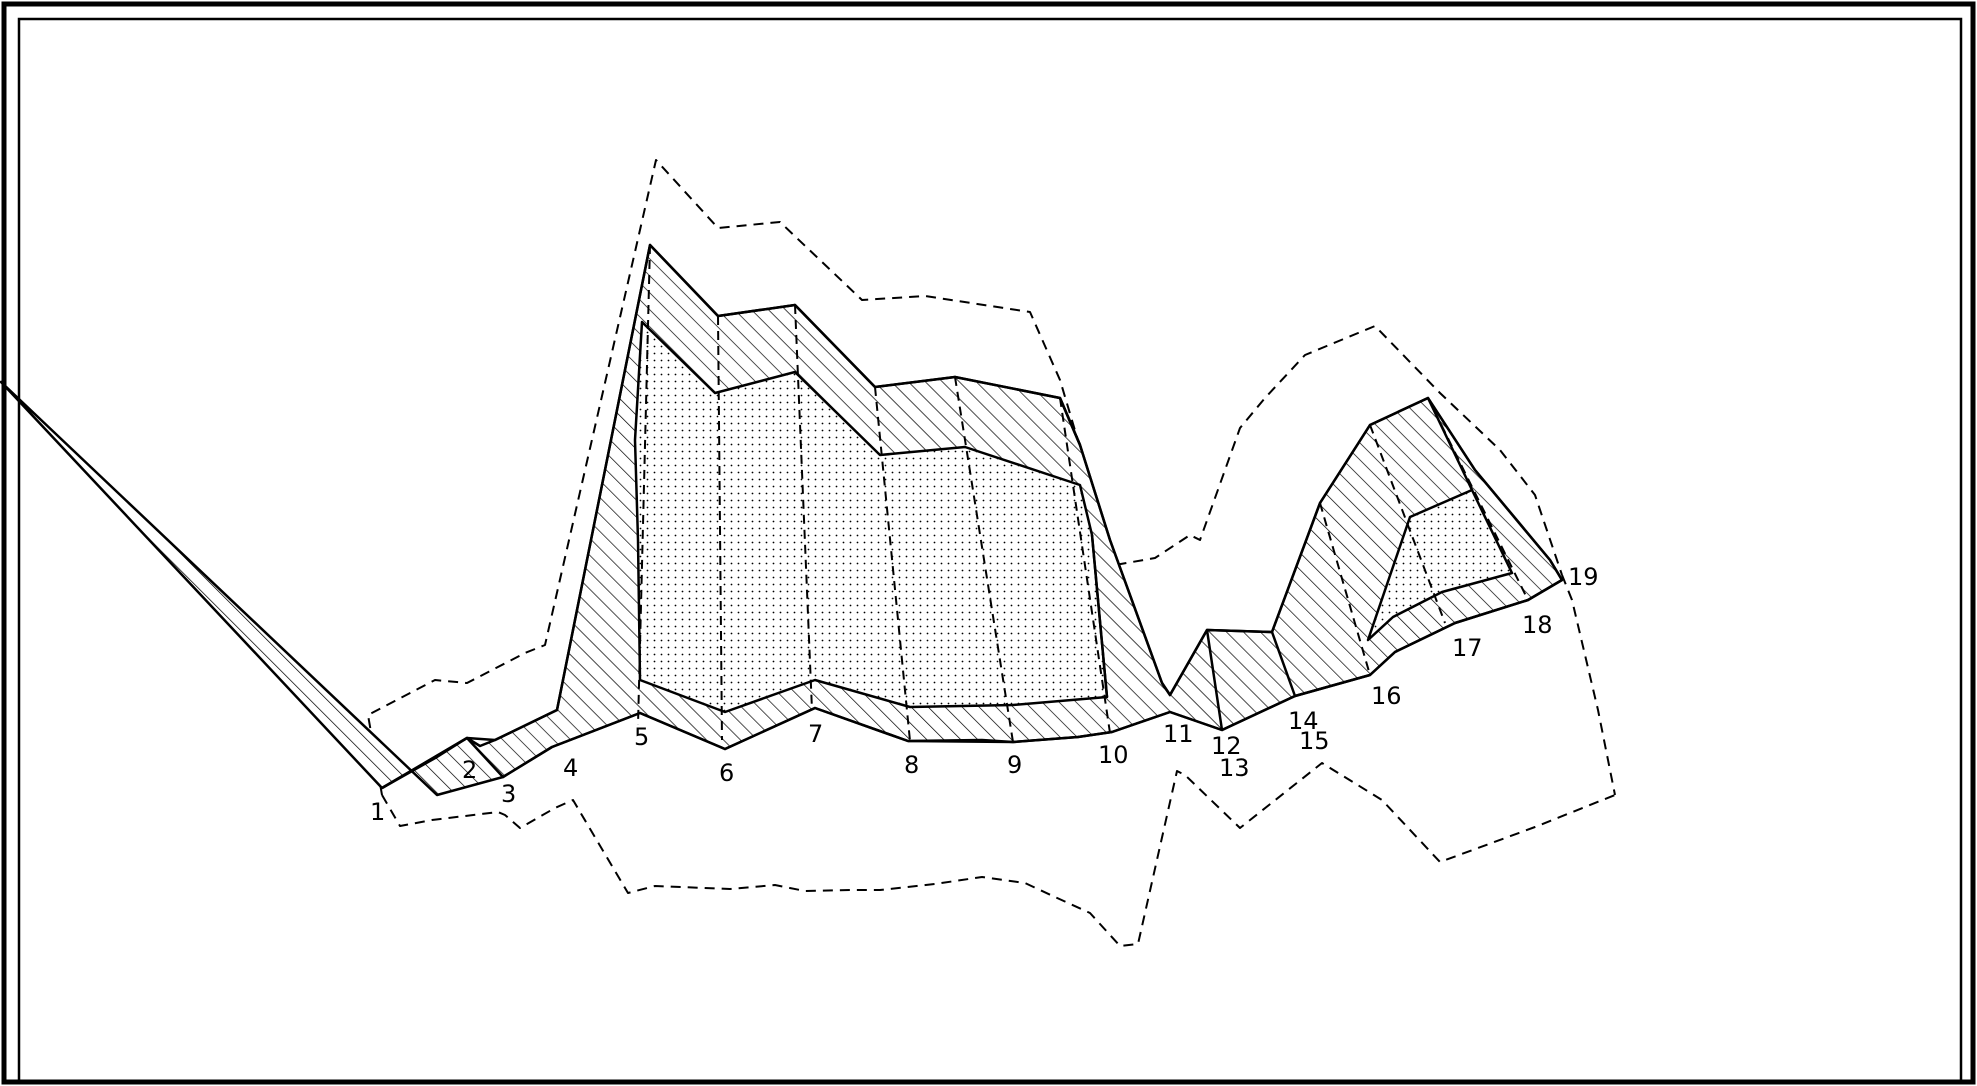  I want to click on station-label-13: 13, so click(1234, 768).